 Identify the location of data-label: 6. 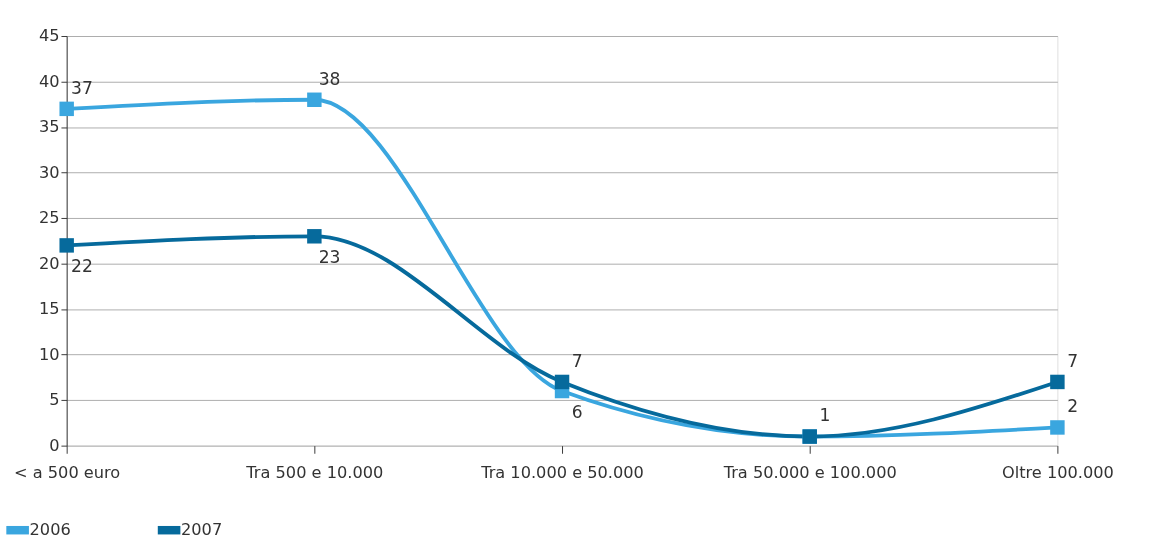
(577, 411).